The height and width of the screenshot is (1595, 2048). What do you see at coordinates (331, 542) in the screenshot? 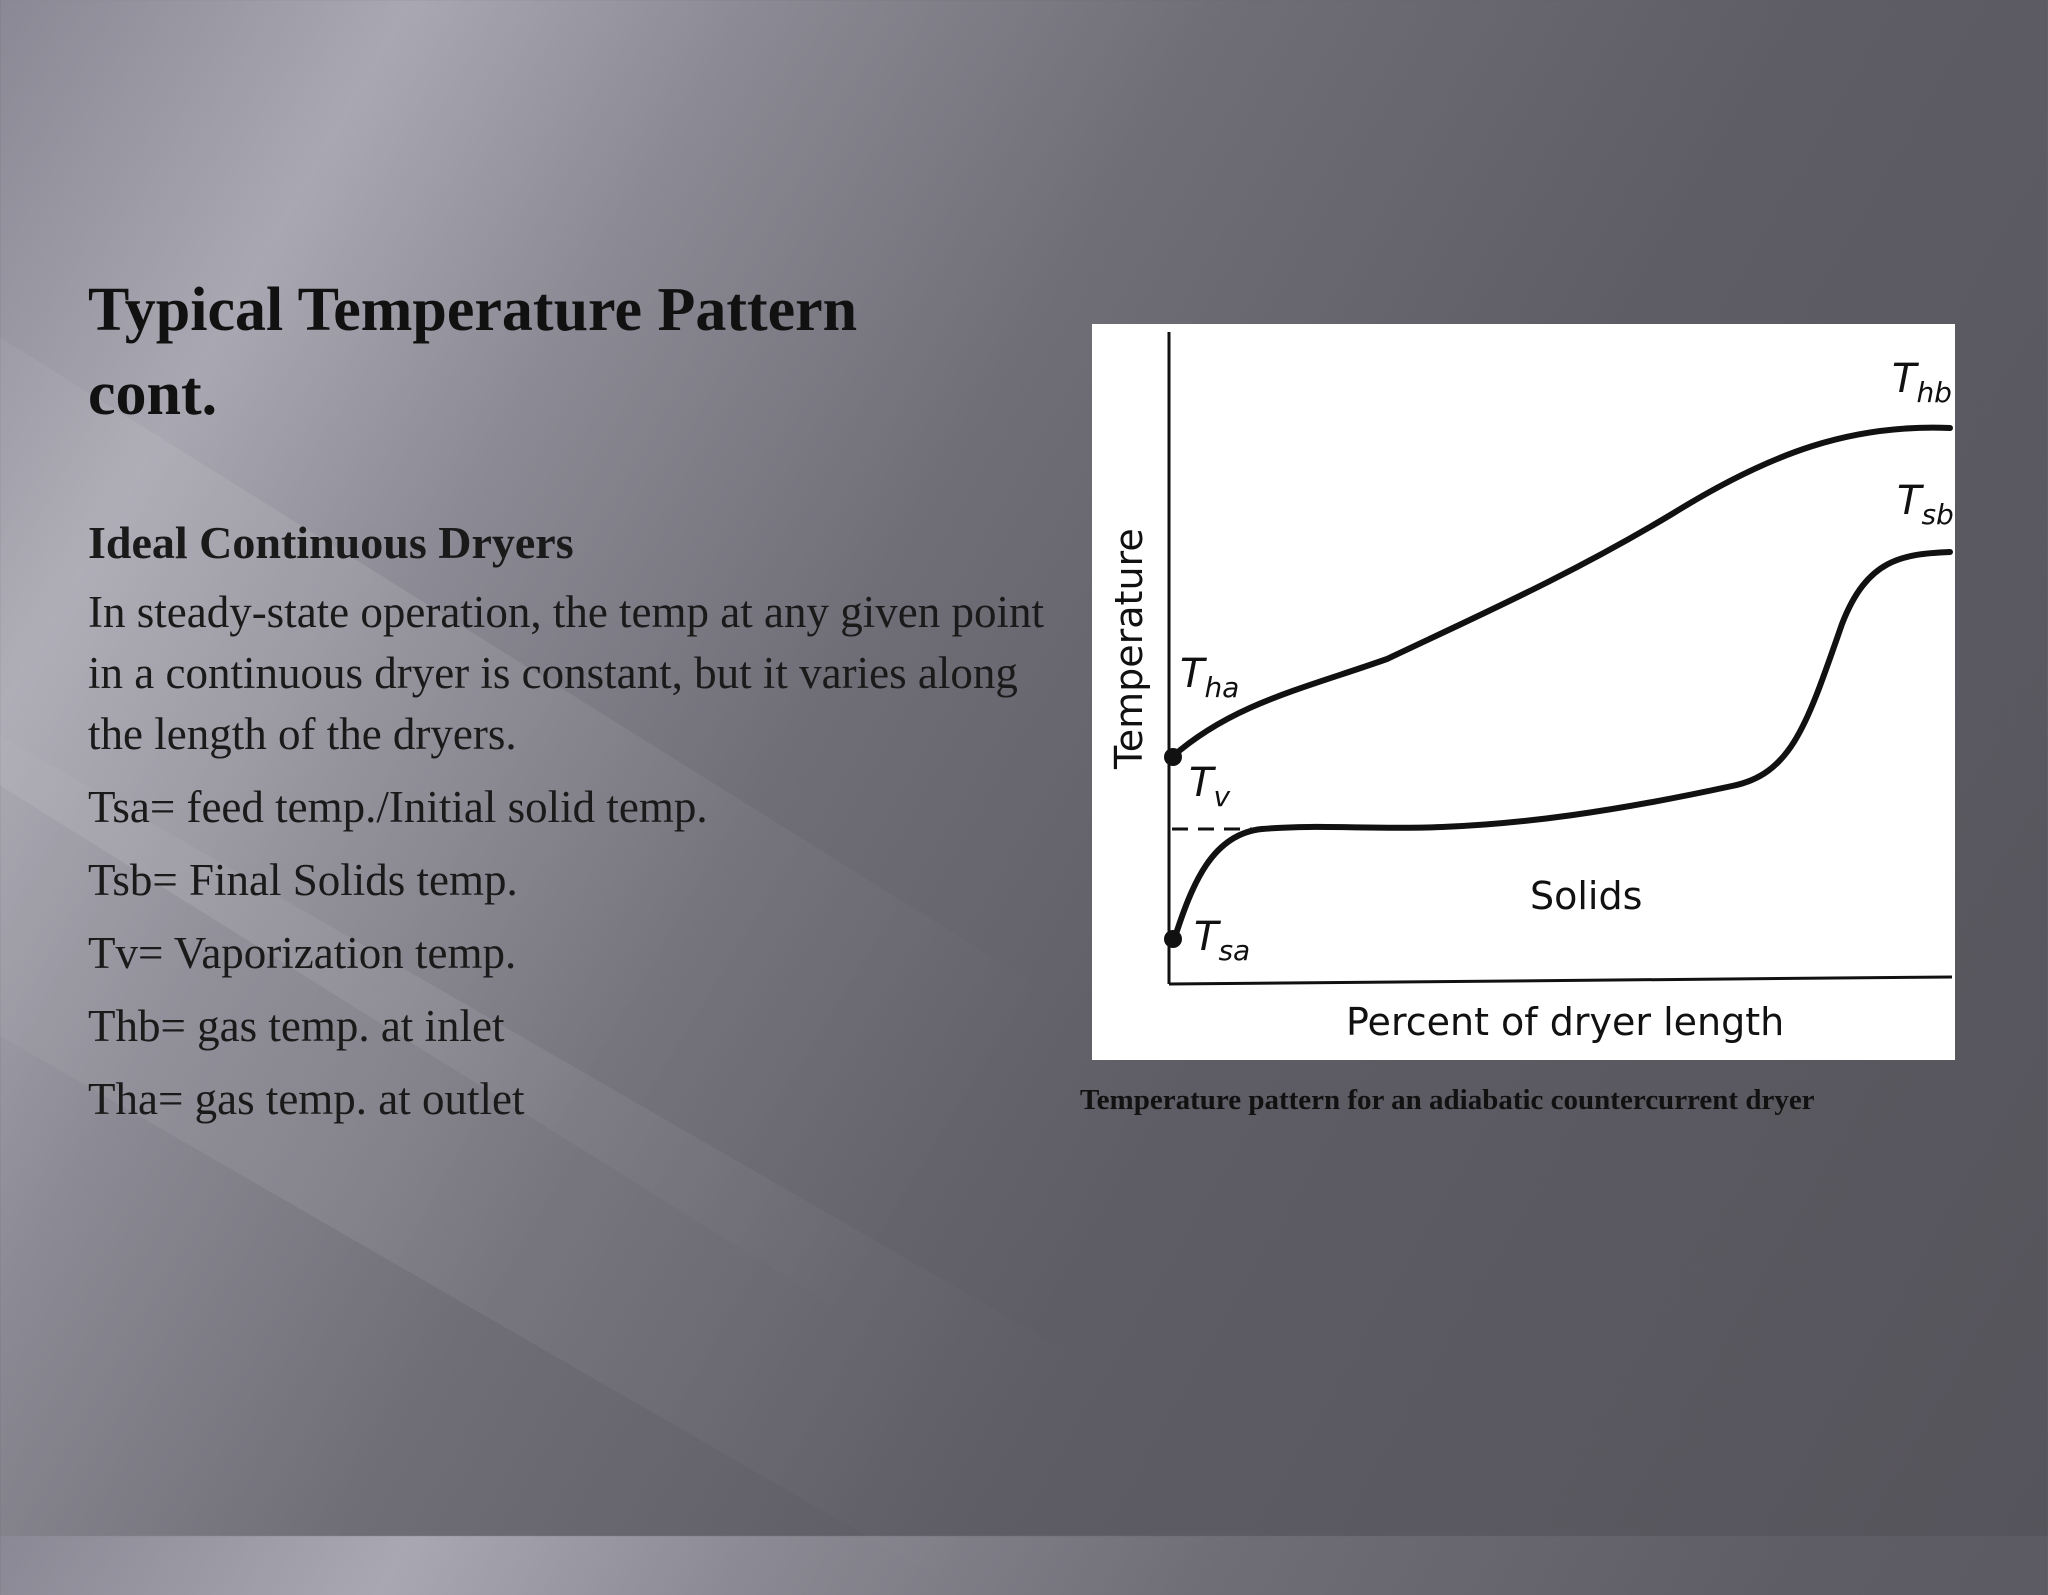
I see `subheading: Ideal Continuous Dryers` at bounding box center [331, 542].